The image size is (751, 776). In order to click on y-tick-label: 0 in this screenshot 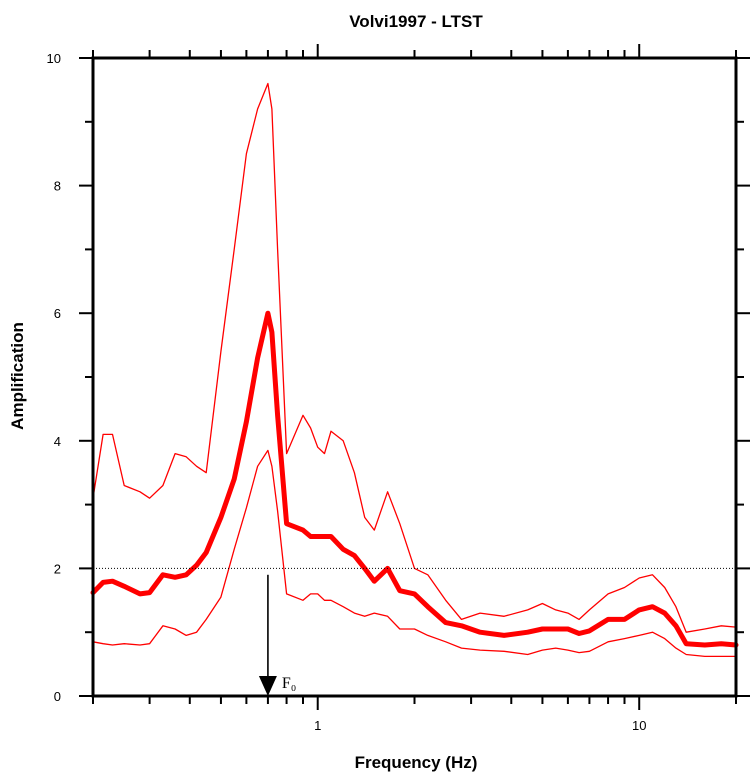, I will do `click(57, 696)`.